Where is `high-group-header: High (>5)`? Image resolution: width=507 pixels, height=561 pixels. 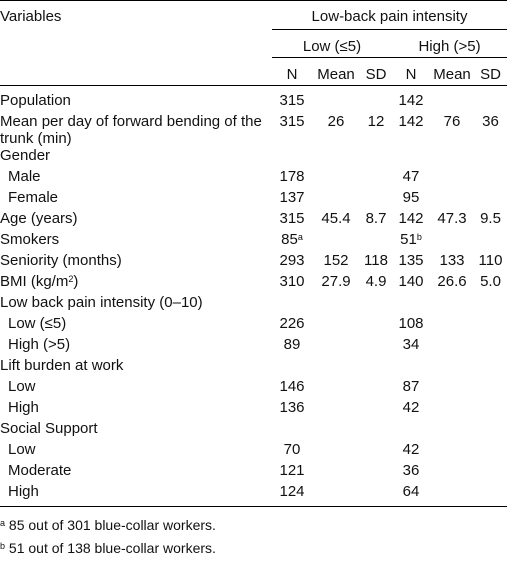 high-group-header: High (>5) is located at coordinates (449, 43).